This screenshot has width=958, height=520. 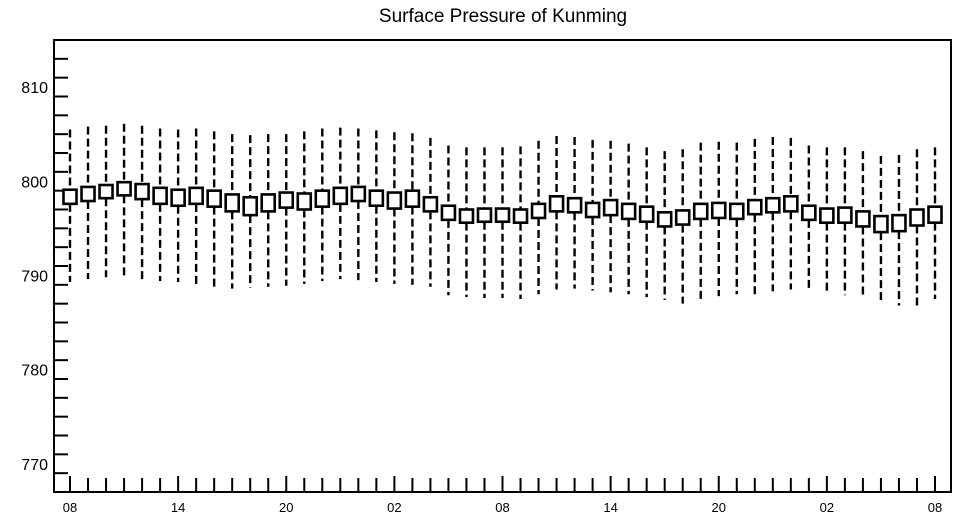 I want to click on chart-title: Surface Pressure of Kunming, so click(x=503, y=16).